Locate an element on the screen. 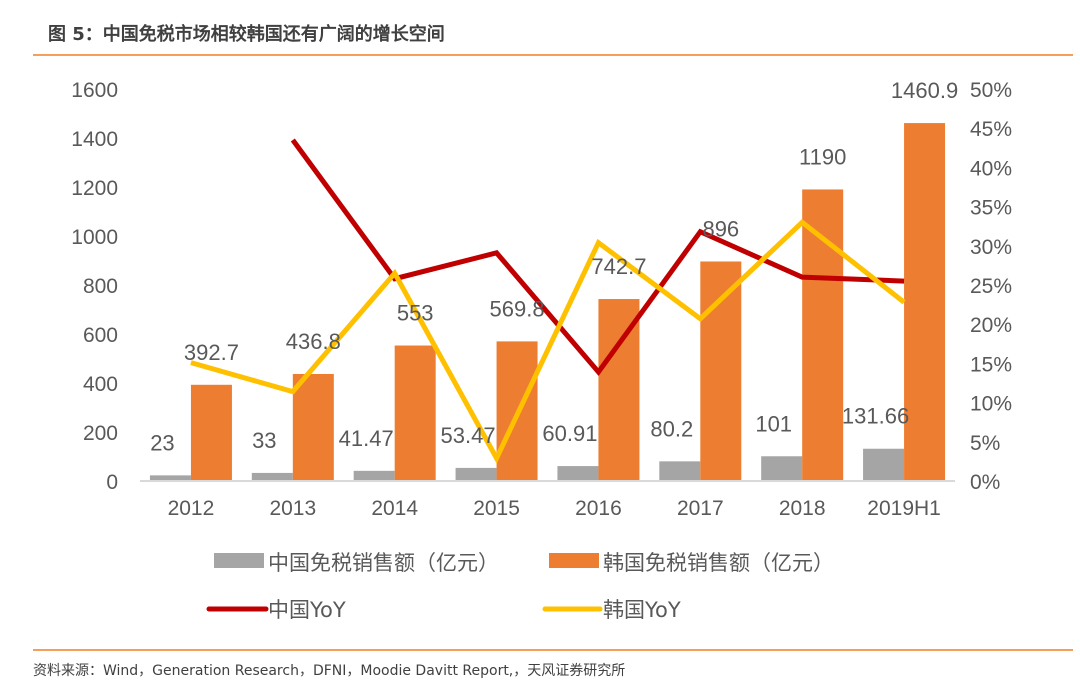 This screenshot has height=693, width=1080. bar-china-sales-2018 is located at coordinates (782, 468).